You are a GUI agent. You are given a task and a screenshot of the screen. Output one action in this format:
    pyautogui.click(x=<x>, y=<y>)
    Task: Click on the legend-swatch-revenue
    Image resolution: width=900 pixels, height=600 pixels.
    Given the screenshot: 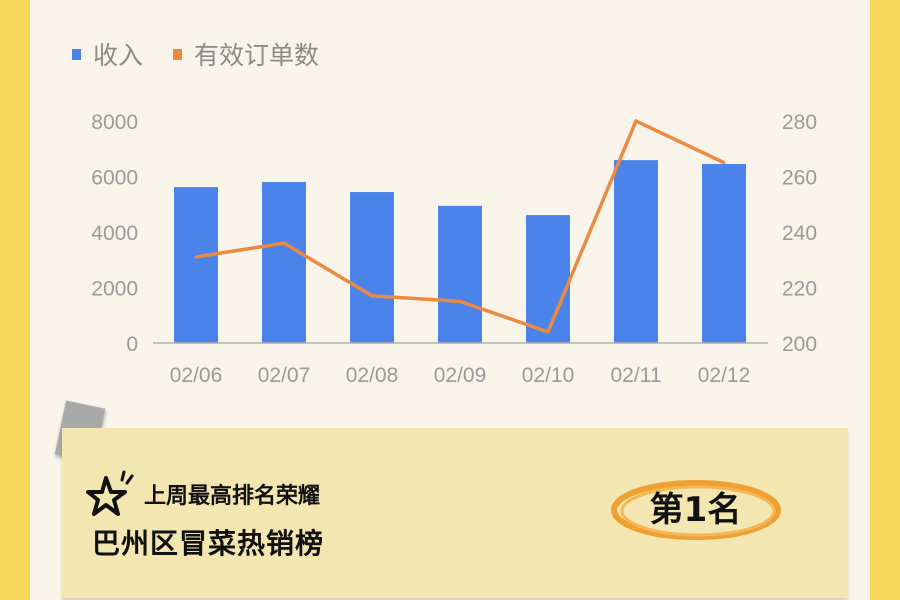 What is the action you would take?
    pyautogui.click(x=76, y=54)
    